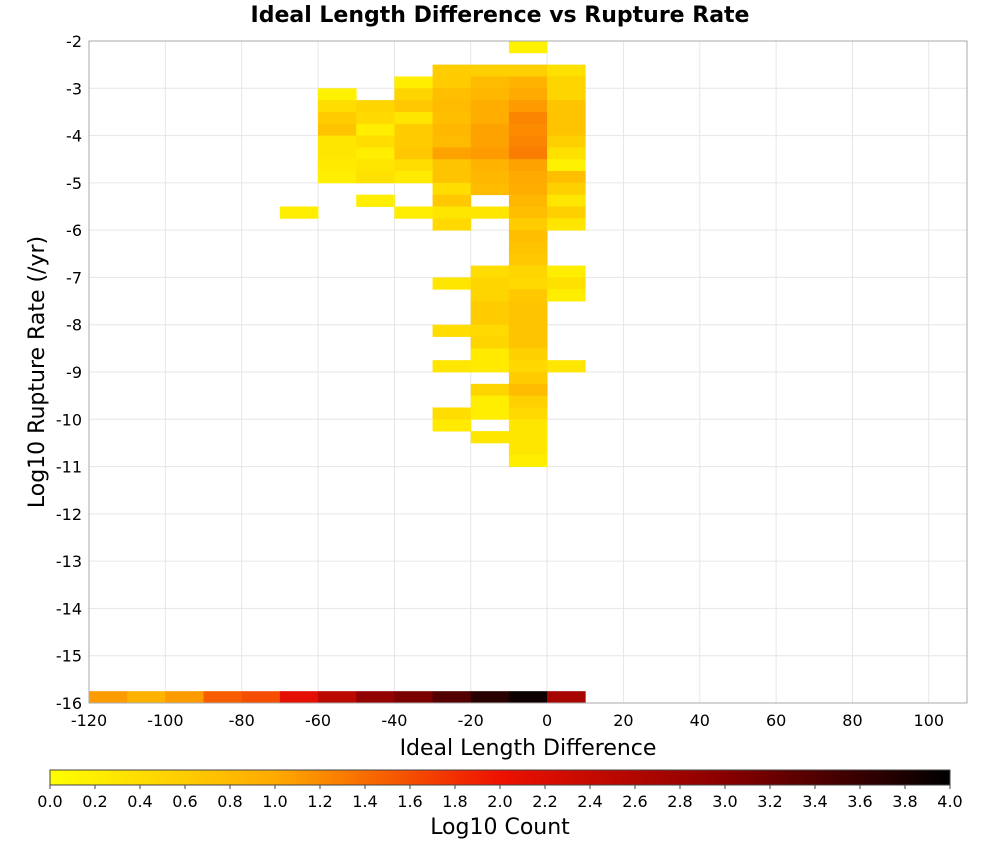 The height and width of the screenshot is (850, 1000). What do you see at coordinates (69, 608) in the screenshot?
I see `y-tick-label: -14` at bounding box center [69, 608].